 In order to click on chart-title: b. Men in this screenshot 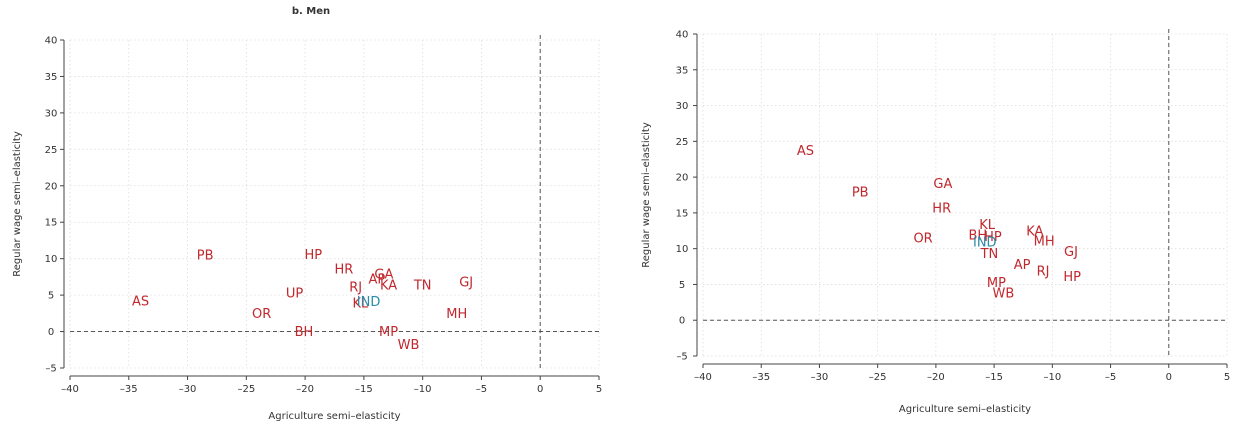, I will do `click(311, 11)`.